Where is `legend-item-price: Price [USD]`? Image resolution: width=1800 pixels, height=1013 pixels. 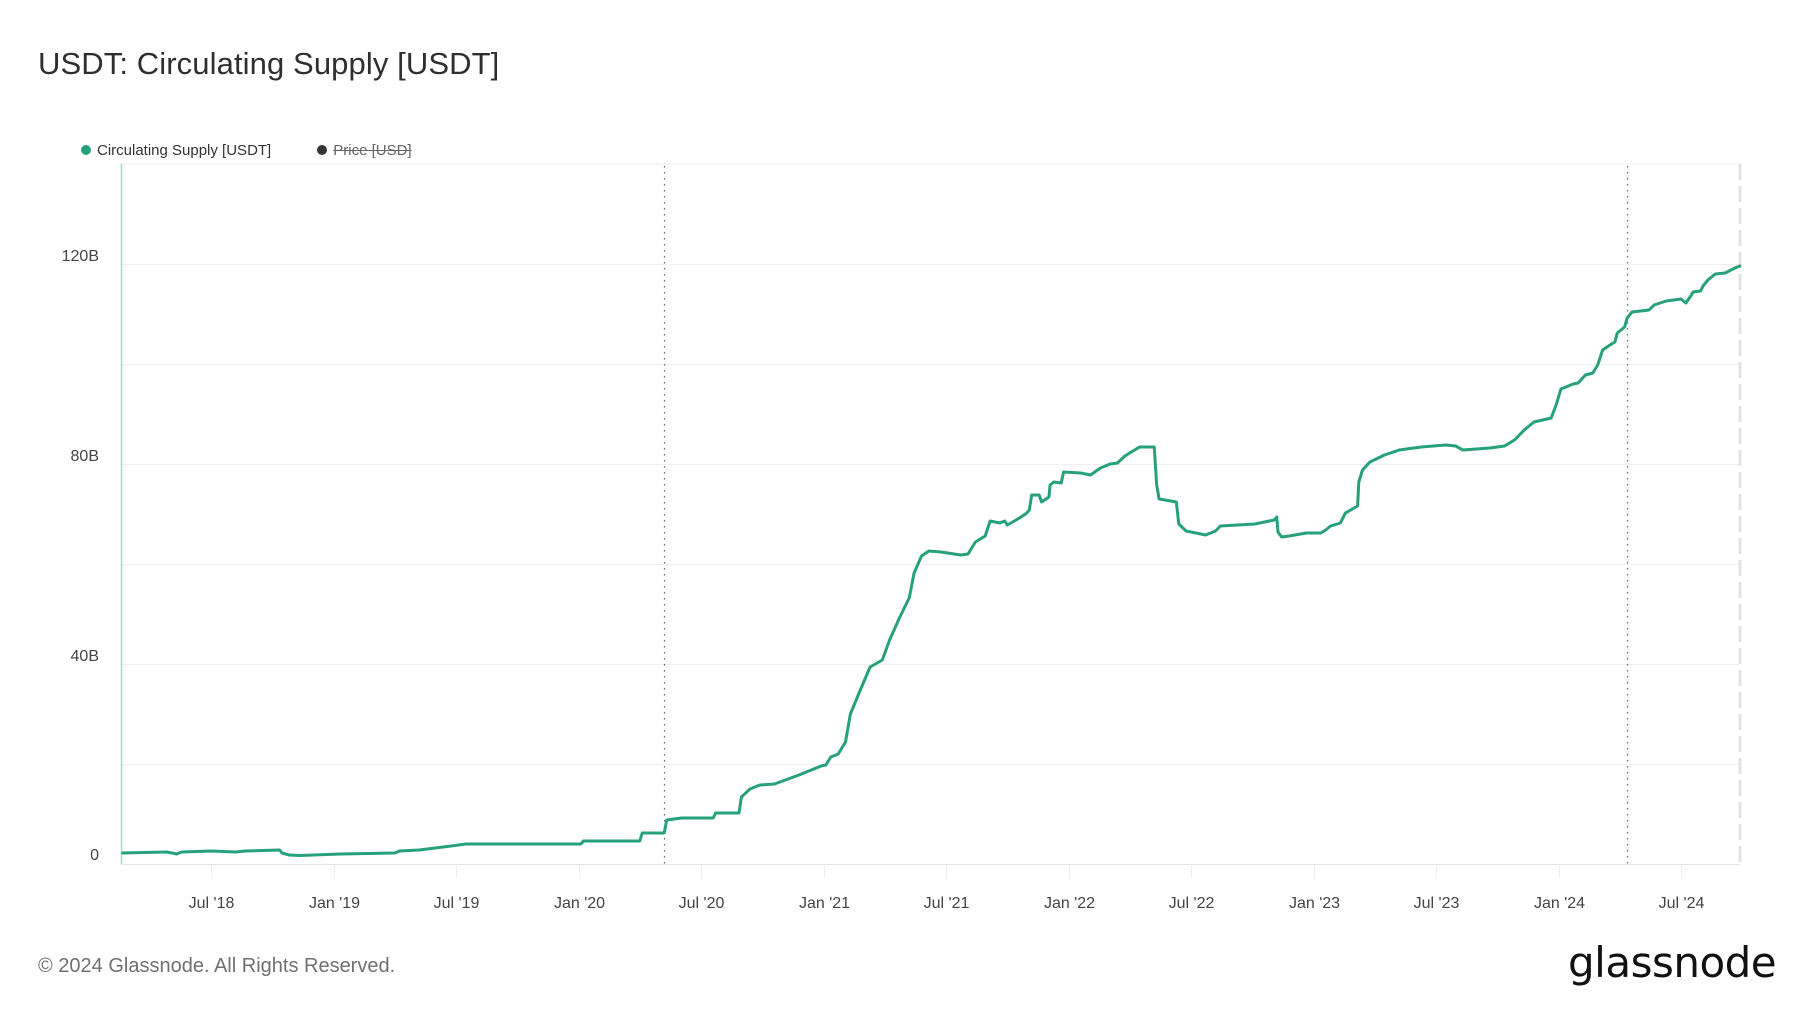 legend-item-price: Price [USD] is located at coordinates (364, 150).